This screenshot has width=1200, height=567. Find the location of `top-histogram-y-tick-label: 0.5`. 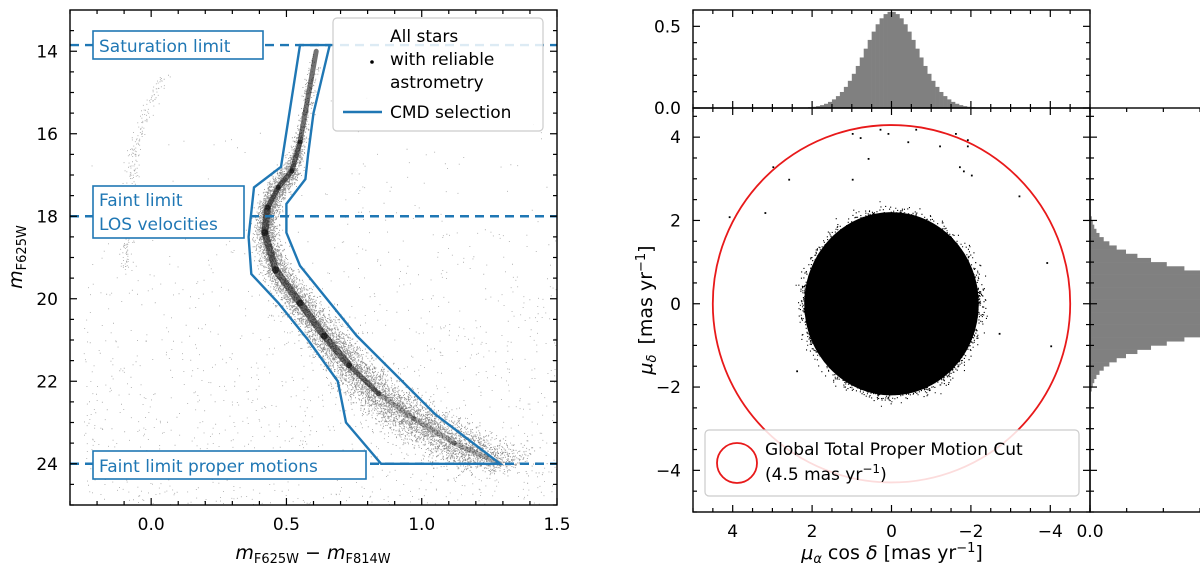

top-histogram-y-tick-label: 0.5 is located at coordinates (667, 27).